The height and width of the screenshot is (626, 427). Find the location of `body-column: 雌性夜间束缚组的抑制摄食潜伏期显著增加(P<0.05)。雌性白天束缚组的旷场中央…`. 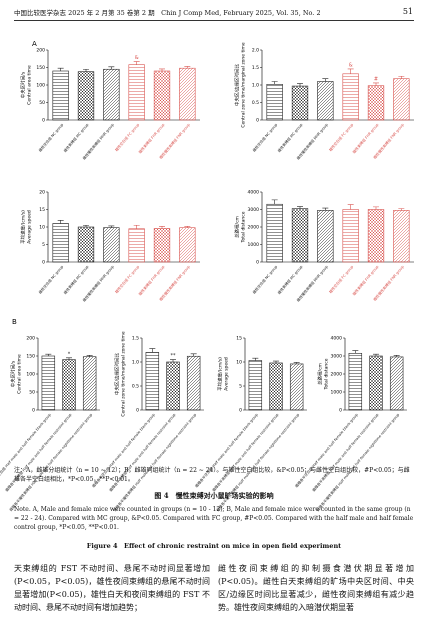

body-column: 雌性夜间束缚组的抑制摄食潜伏期显著增加(P<0.05)。雌性白天束缚组的旷场中央… is located at coordinates (316, 588).